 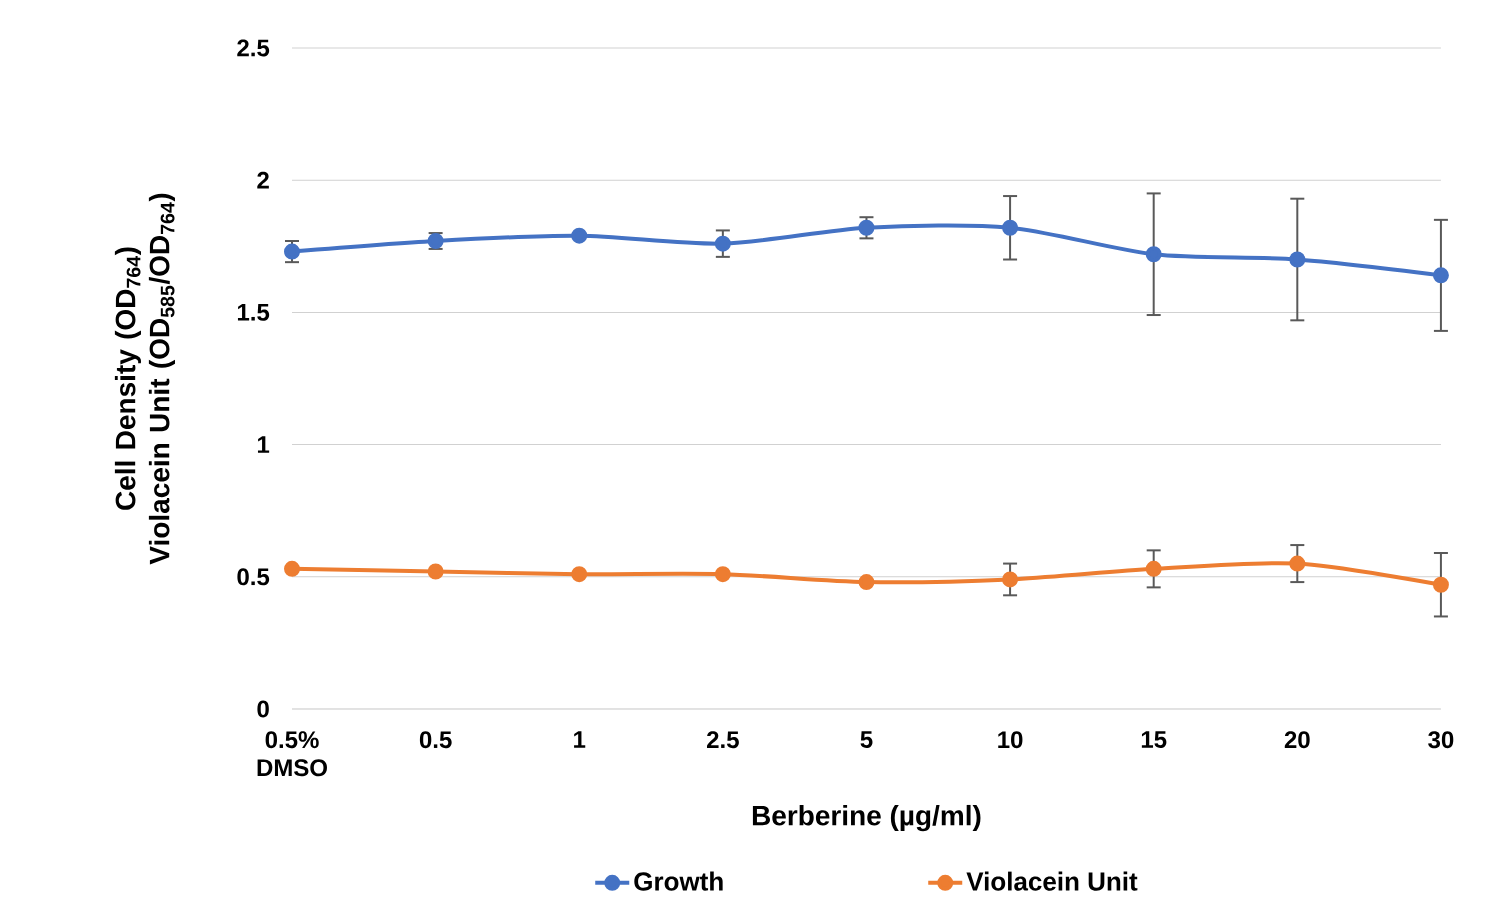 I want to click on x-tick-label: 2.5, so click(x=723, y=740).